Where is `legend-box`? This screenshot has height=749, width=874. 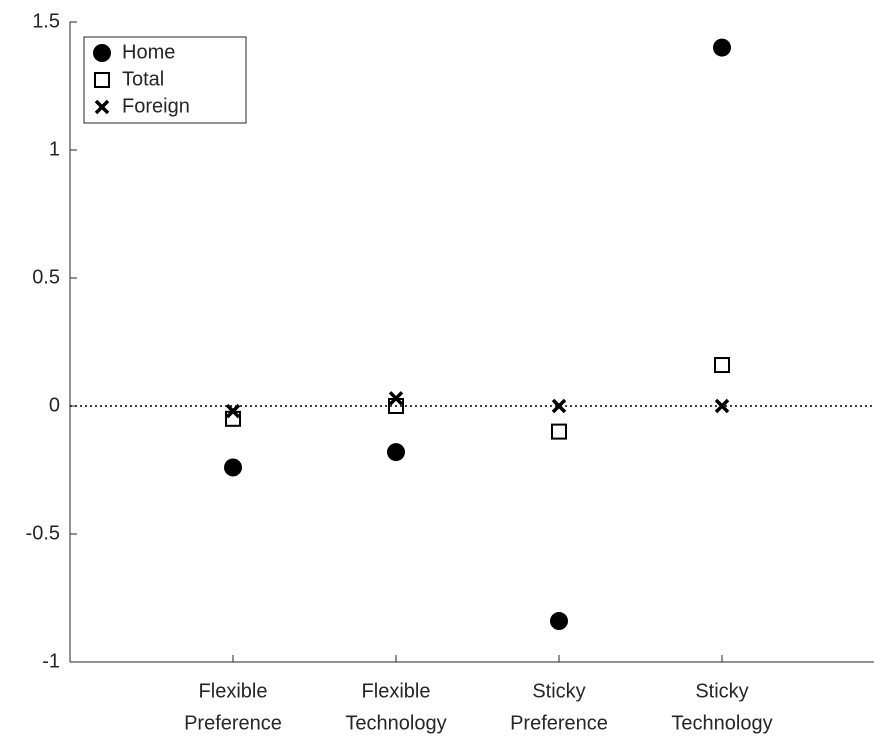
legend-box is located at coordinates (165, 80).